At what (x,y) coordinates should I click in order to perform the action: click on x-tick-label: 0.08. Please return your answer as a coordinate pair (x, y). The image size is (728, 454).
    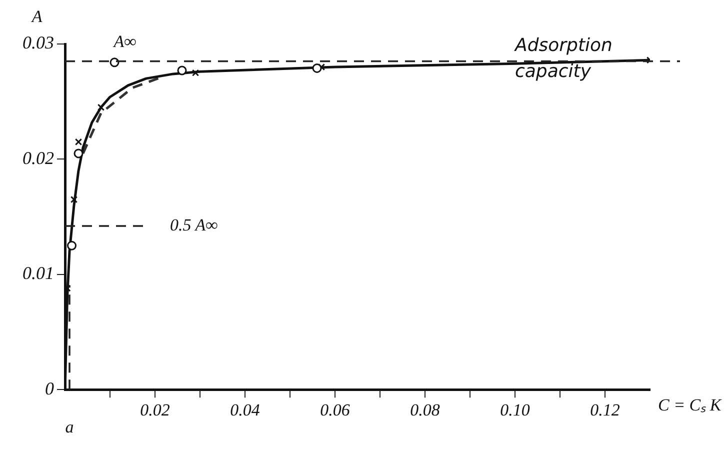
    Looking at the image, I should click on (425, 410).